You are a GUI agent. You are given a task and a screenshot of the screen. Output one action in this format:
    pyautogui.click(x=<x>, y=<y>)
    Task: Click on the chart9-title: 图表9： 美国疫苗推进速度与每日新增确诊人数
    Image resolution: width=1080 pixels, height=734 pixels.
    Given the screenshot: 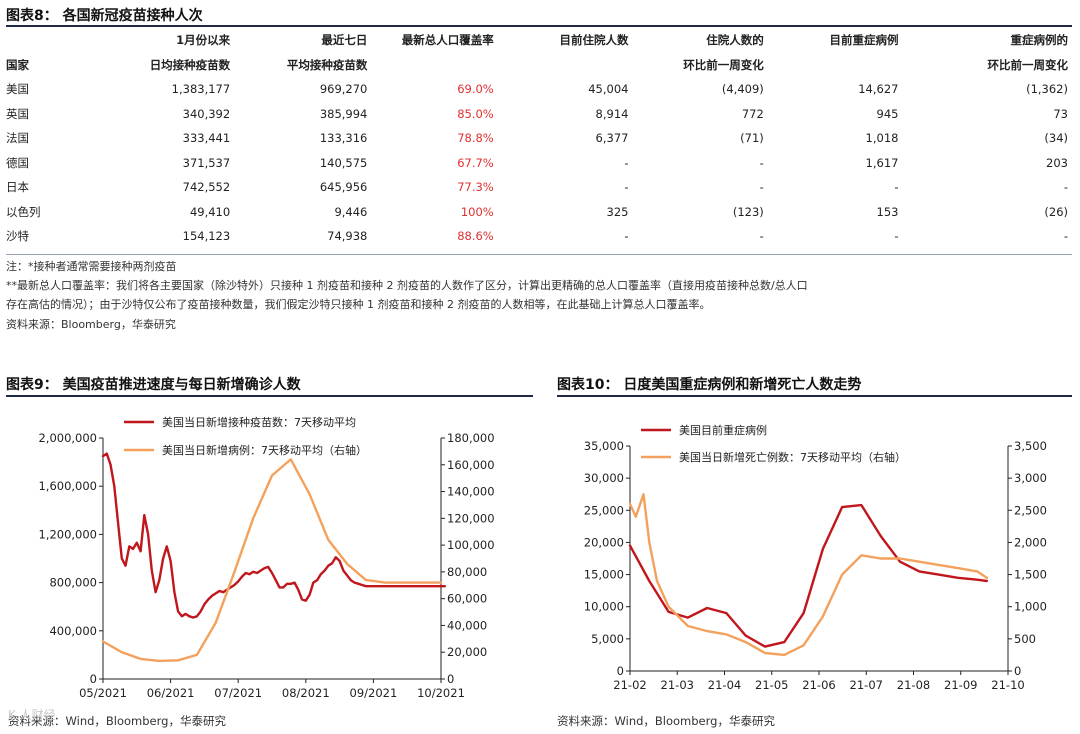 What is the action you would take?
    pyautogui.click(x=153, y=385)
    